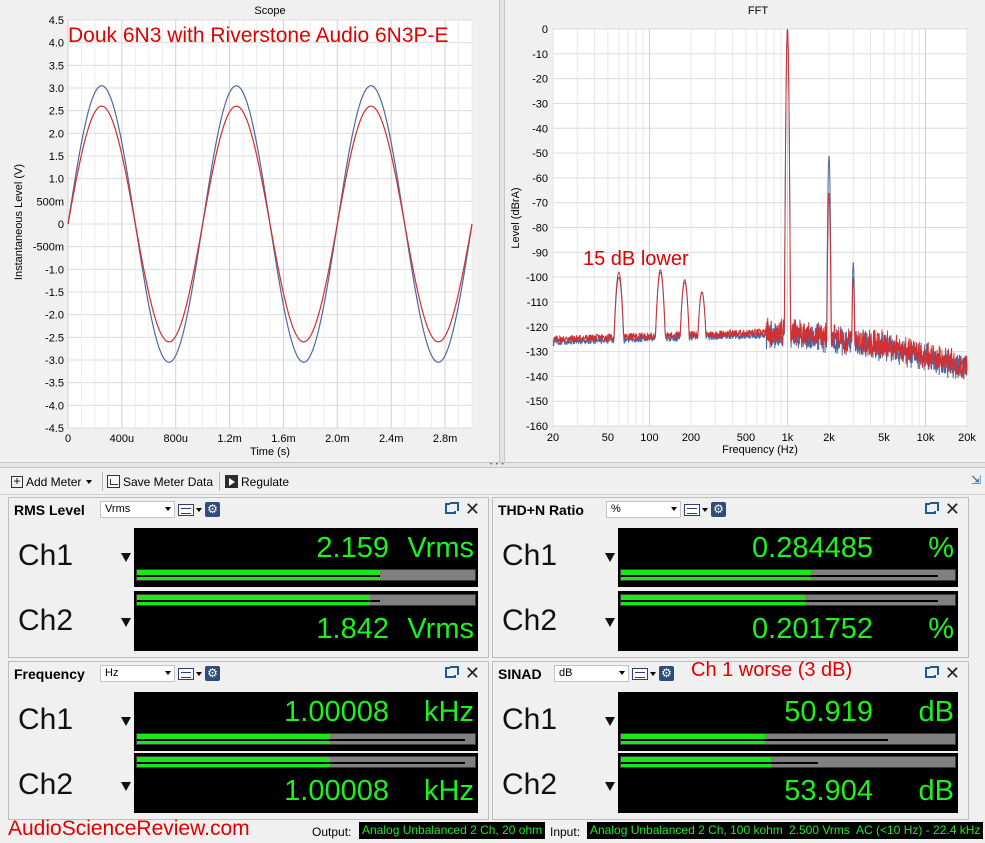 This screenshot has height=843, width=985. I want to click on scope-ytick-label: -1.5, so click(54, 293).